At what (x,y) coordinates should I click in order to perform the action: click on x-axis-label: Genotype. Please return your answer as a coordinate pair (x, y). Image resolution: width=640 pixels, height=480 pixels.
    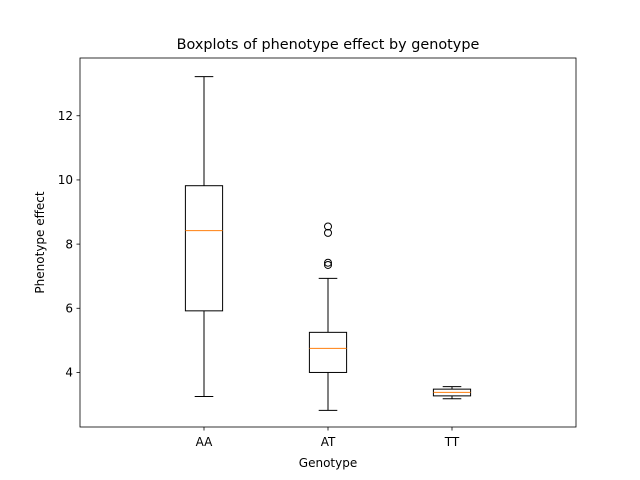
    Looking at the image, I should click on (328, 463).